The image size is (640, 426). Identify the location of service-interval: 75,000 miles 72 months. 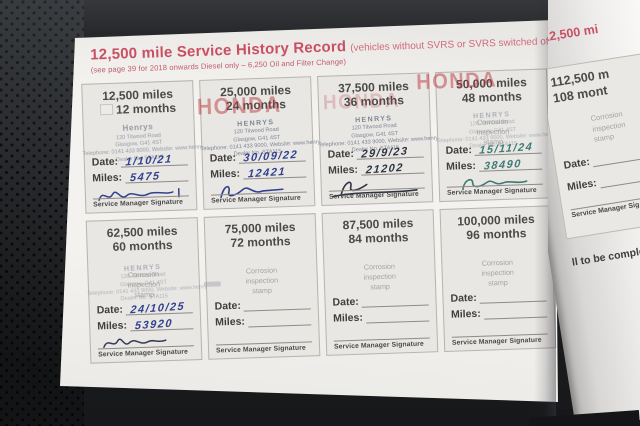
(260, 235).